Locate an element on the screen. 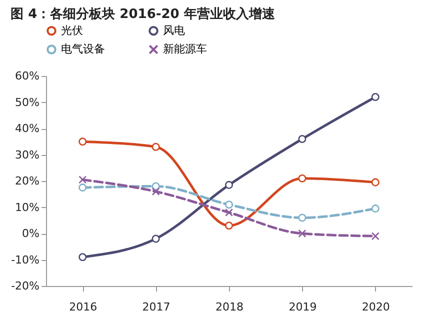 This screenshot has height=322, width=442. y-tick-label: 10% is located at coordinates (27, 207).